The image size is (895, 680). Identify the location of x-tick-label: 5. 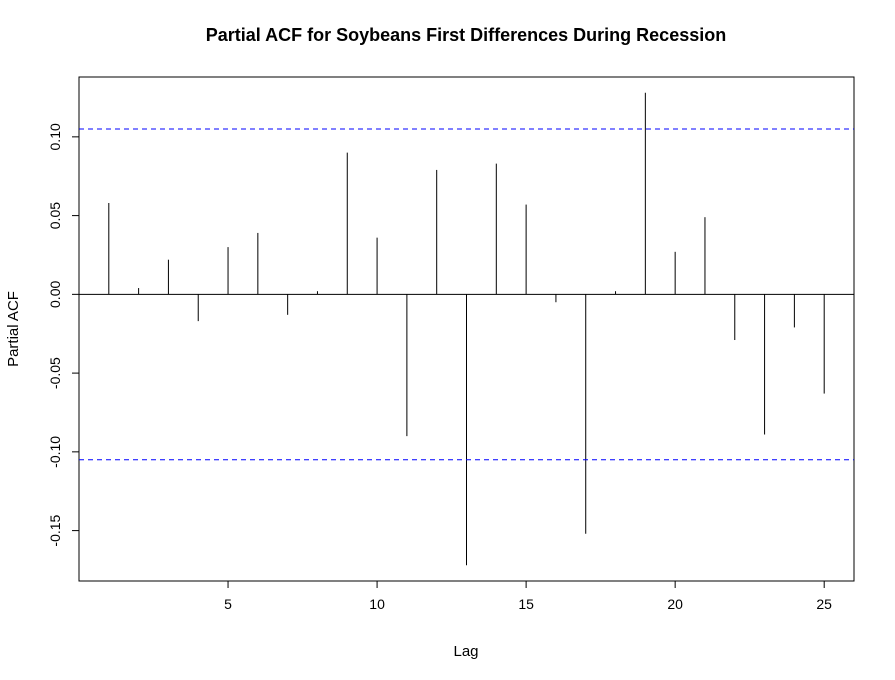
(228, 604).